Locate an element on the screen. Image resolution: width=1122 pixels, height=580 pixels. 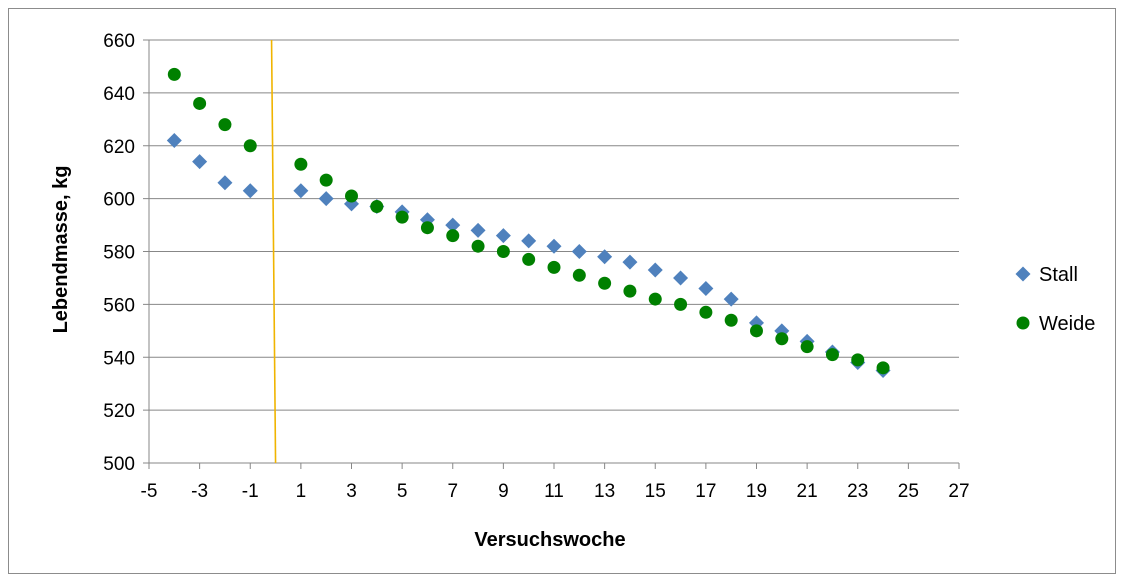
x-tick-label: 1 is located at coordinates (301, 491).